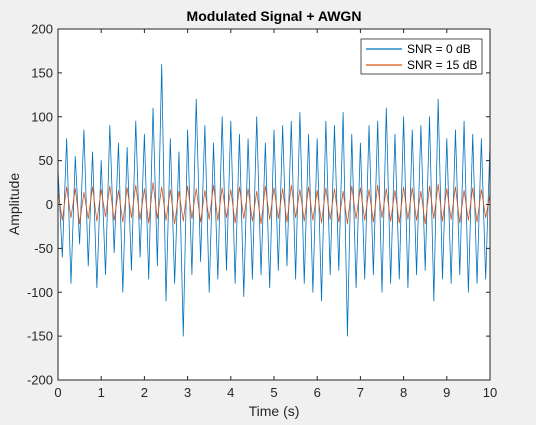  Describe the element at coordinates (230, 392) in the screenshot. I see `x-tick-label: 4` at that location.